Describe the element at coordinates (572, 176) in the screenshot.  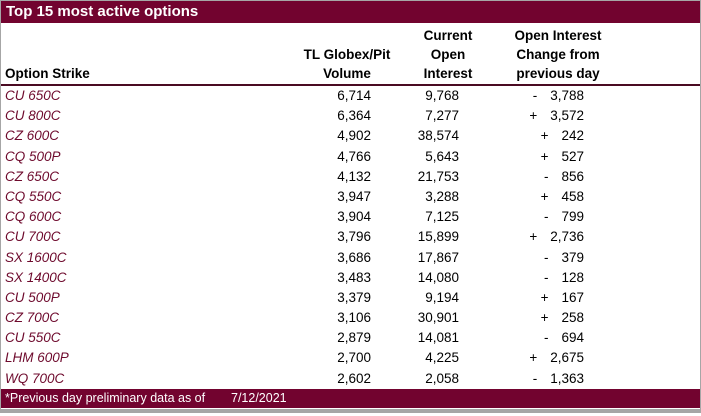
I see `change-value: 856` at that location.